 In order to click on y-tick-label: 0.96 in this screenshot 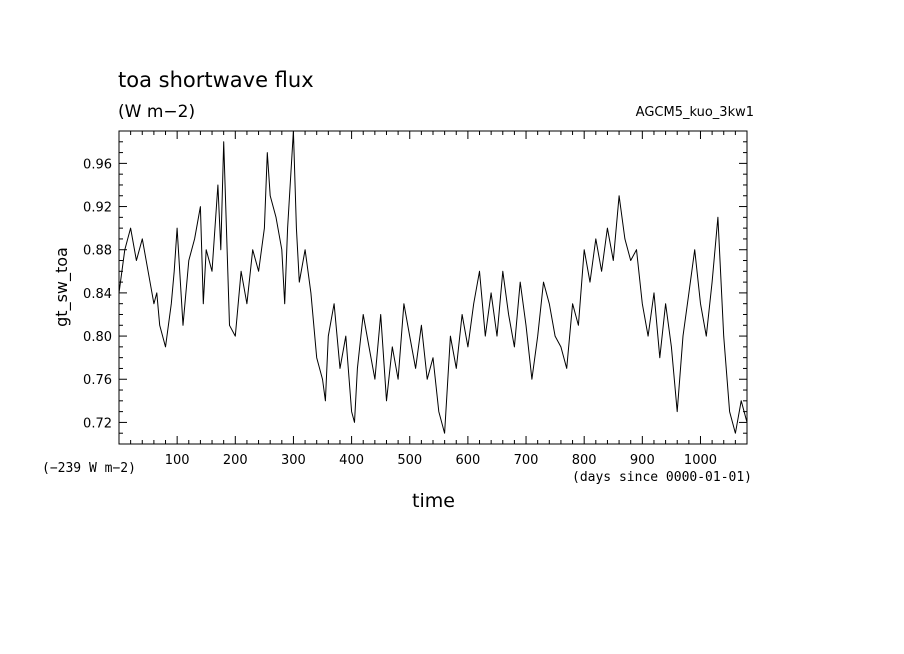, I will do `click(97, 164)`.